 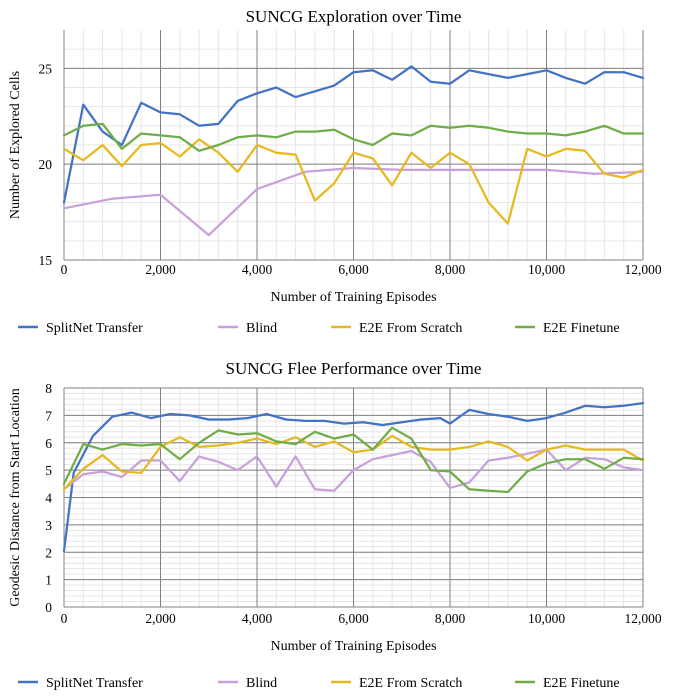 I want to click on y-tick-label: 8, so click(x=48, y=388).